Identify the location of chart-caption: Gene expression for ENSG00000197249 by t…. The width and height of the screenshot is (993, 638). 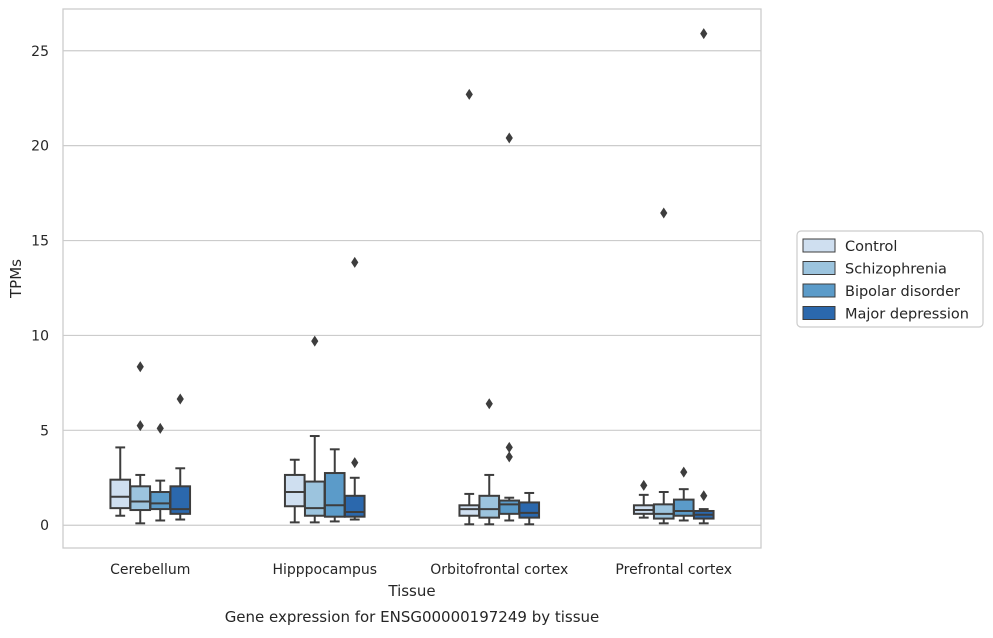
(412, 617).